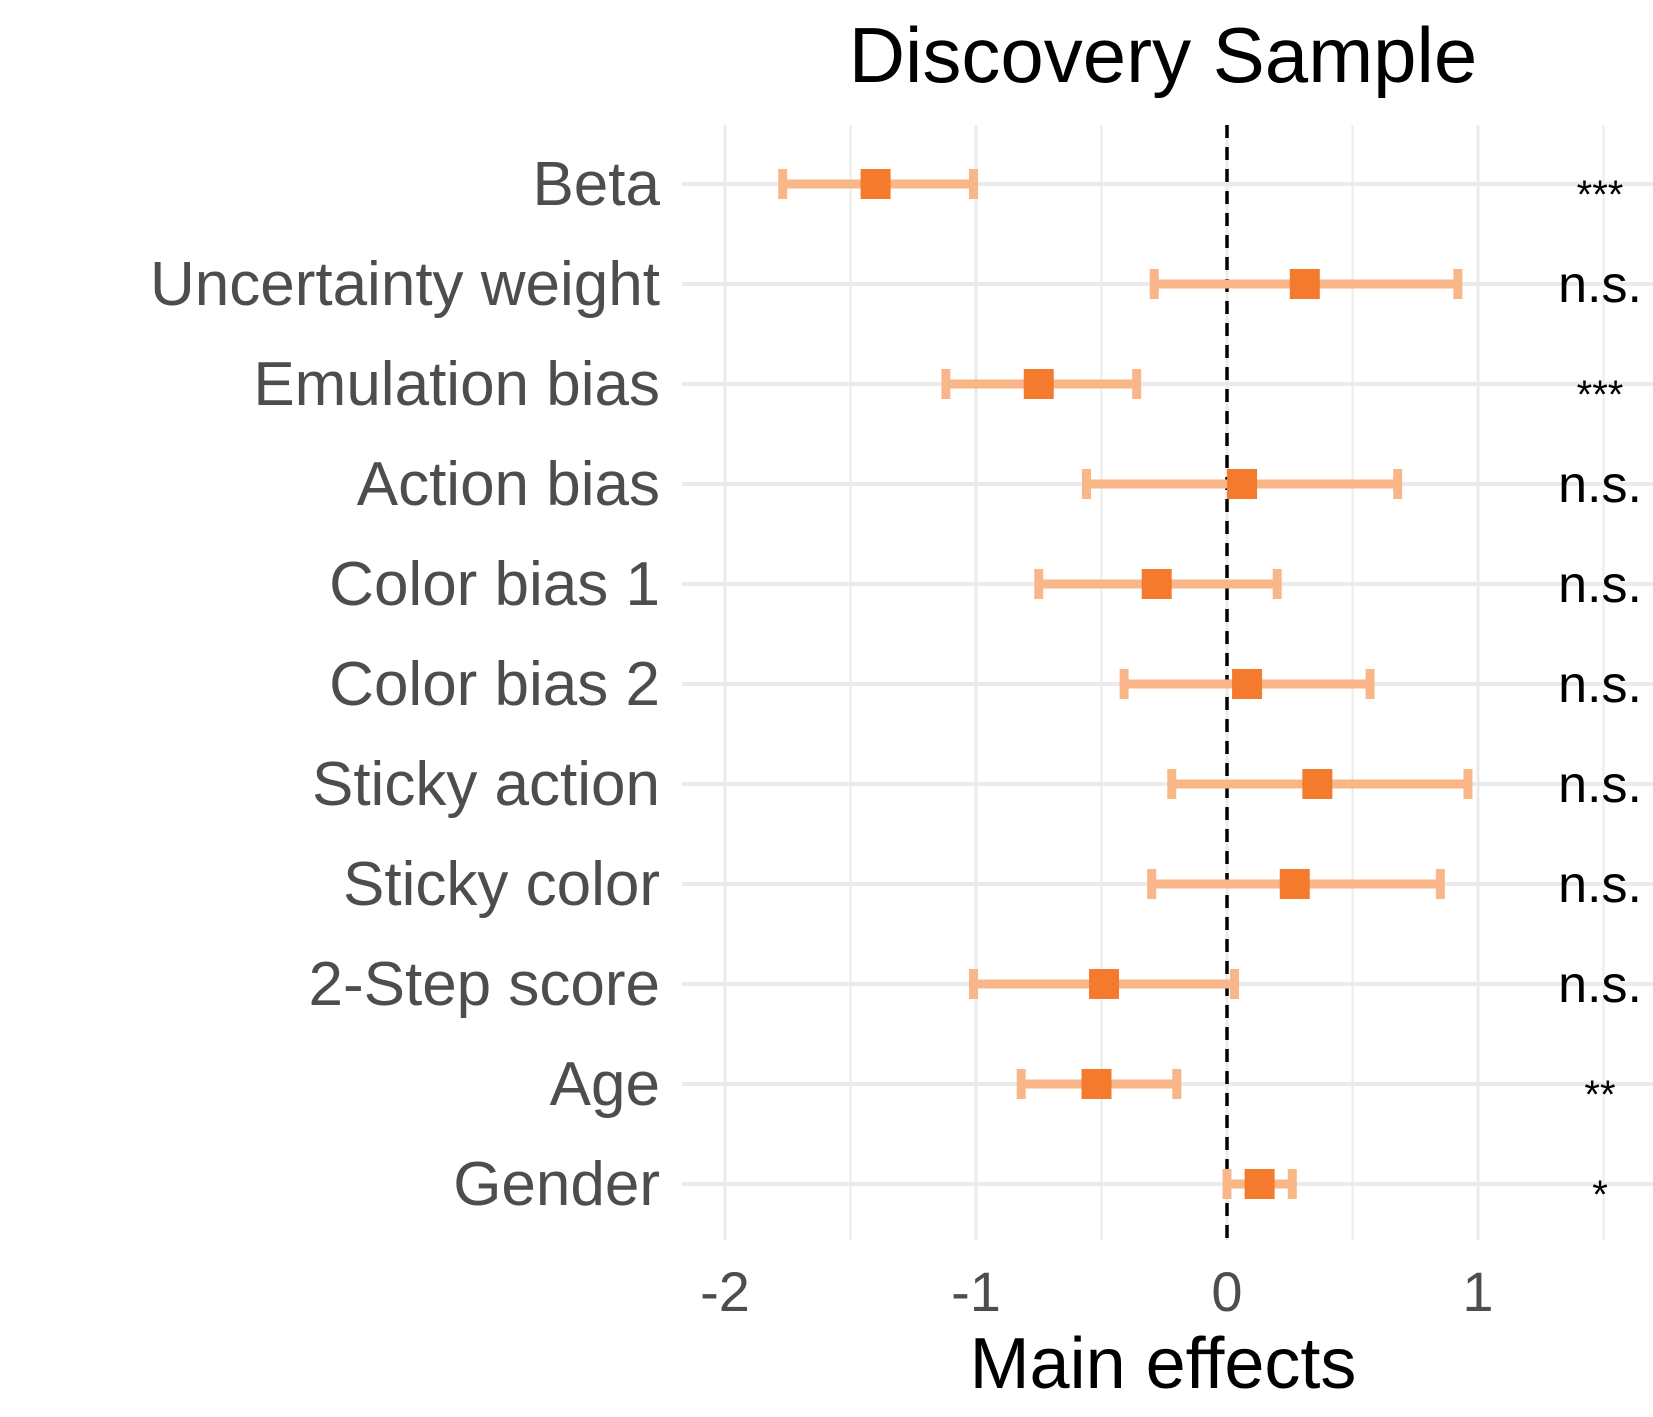 The width and height of the screenshot is (1653, 1417). I want to click on significance-label: **, so click(1599, 1095).